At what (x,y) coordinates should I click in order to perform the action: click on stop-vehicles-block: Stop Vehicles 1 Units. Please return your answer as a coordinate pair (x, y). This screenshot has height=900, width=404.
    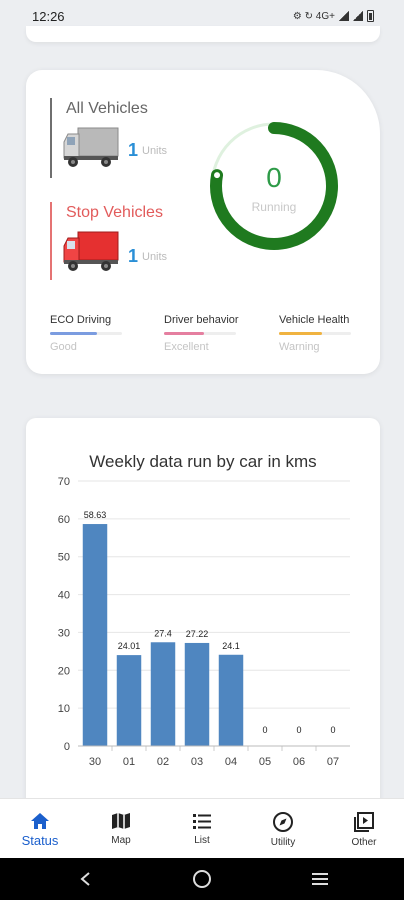
    Looking at the image, I should click on (125, 241).